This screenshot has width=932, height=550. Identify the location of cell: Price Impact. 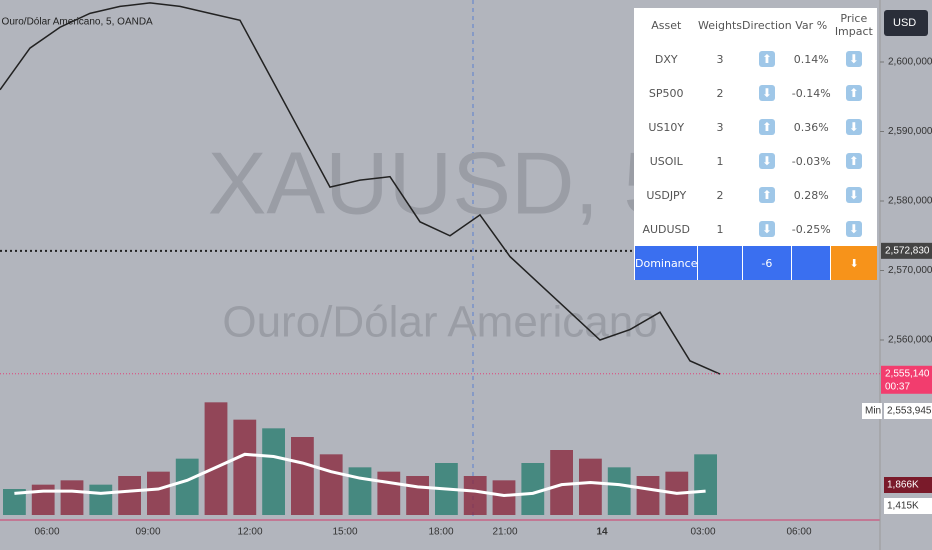
(854, 25).